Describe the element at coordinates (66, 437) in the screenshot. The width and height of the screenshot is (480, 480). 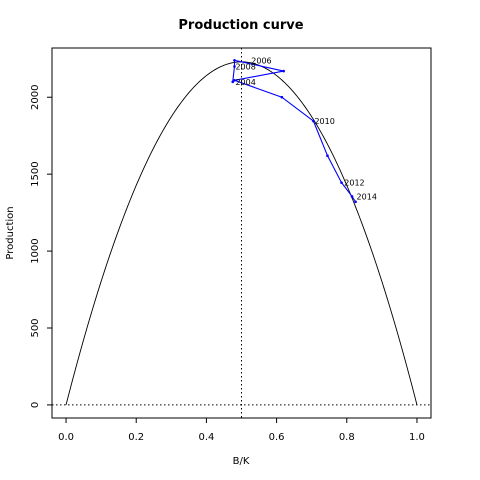
I see `x-tick-label: 0.0` at that location.